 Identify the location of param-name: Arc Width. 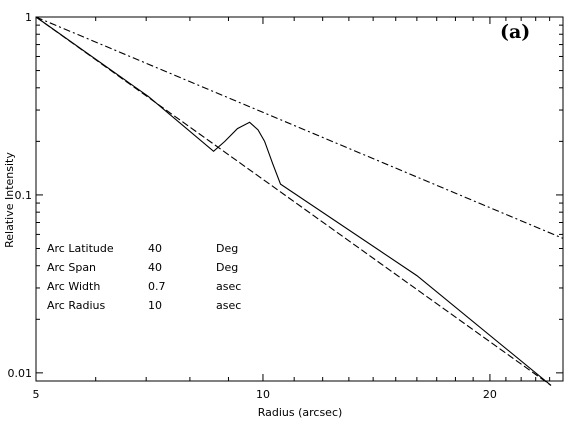
(73, 286).